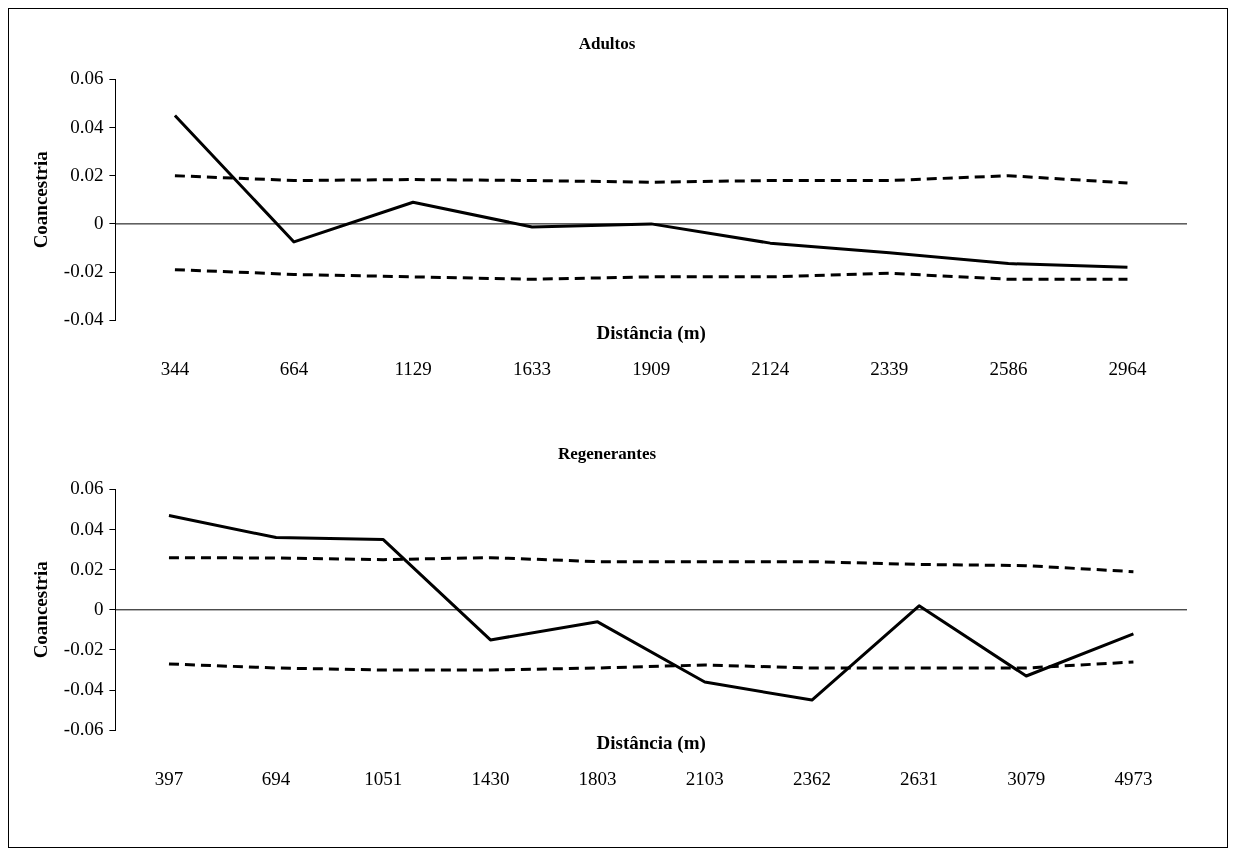 This screenshot has height=862, width=1240. Describe the element at coordinates (811, 778) in the screenshot. I see `x-tick-label: 2362` at that location.